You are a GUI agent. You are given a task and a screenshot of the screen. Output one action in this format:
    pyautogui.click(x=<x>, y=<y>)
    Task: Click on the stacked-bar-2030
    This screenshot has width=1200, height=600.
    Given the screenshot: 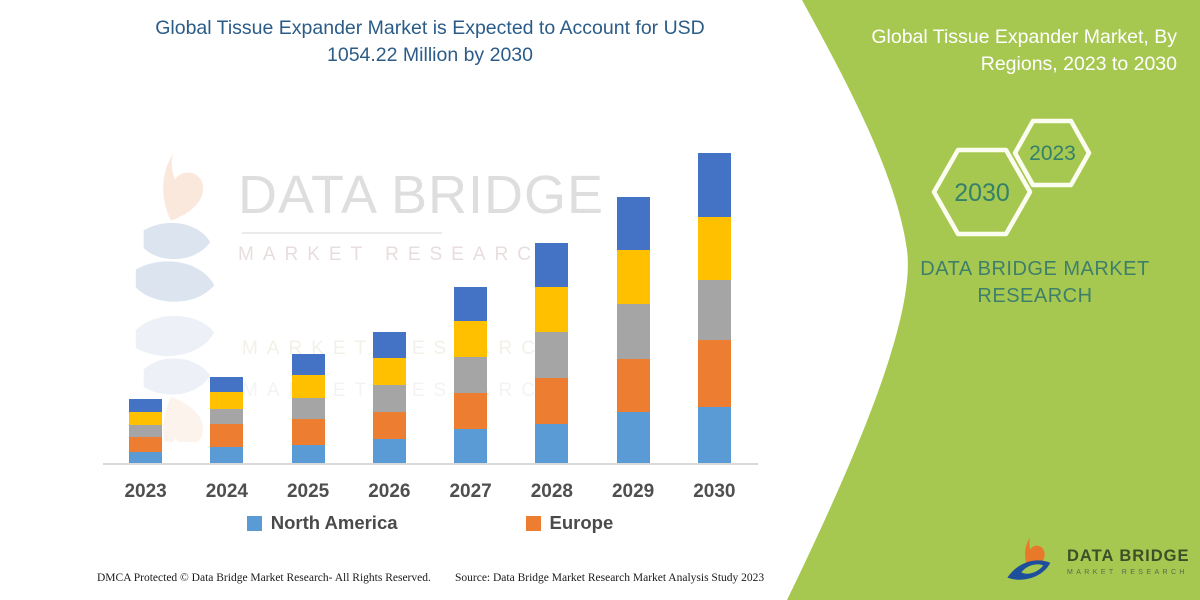 What is the action you would take?
    pyautogui.click(x=714, y=308)
    